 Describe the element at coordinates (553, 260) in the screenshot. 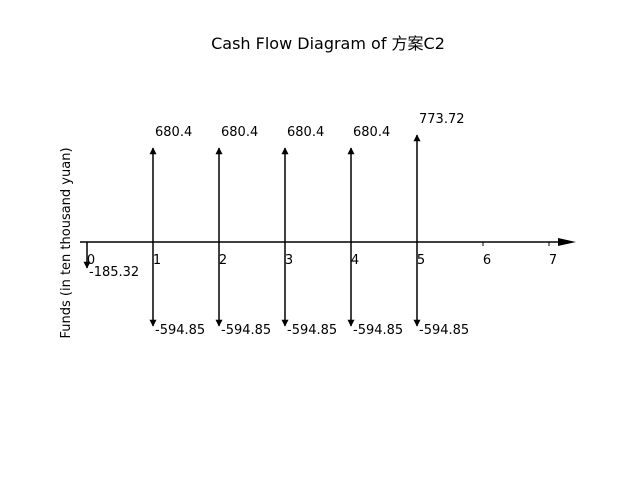

I see `x-tick-label: 7` at that location.